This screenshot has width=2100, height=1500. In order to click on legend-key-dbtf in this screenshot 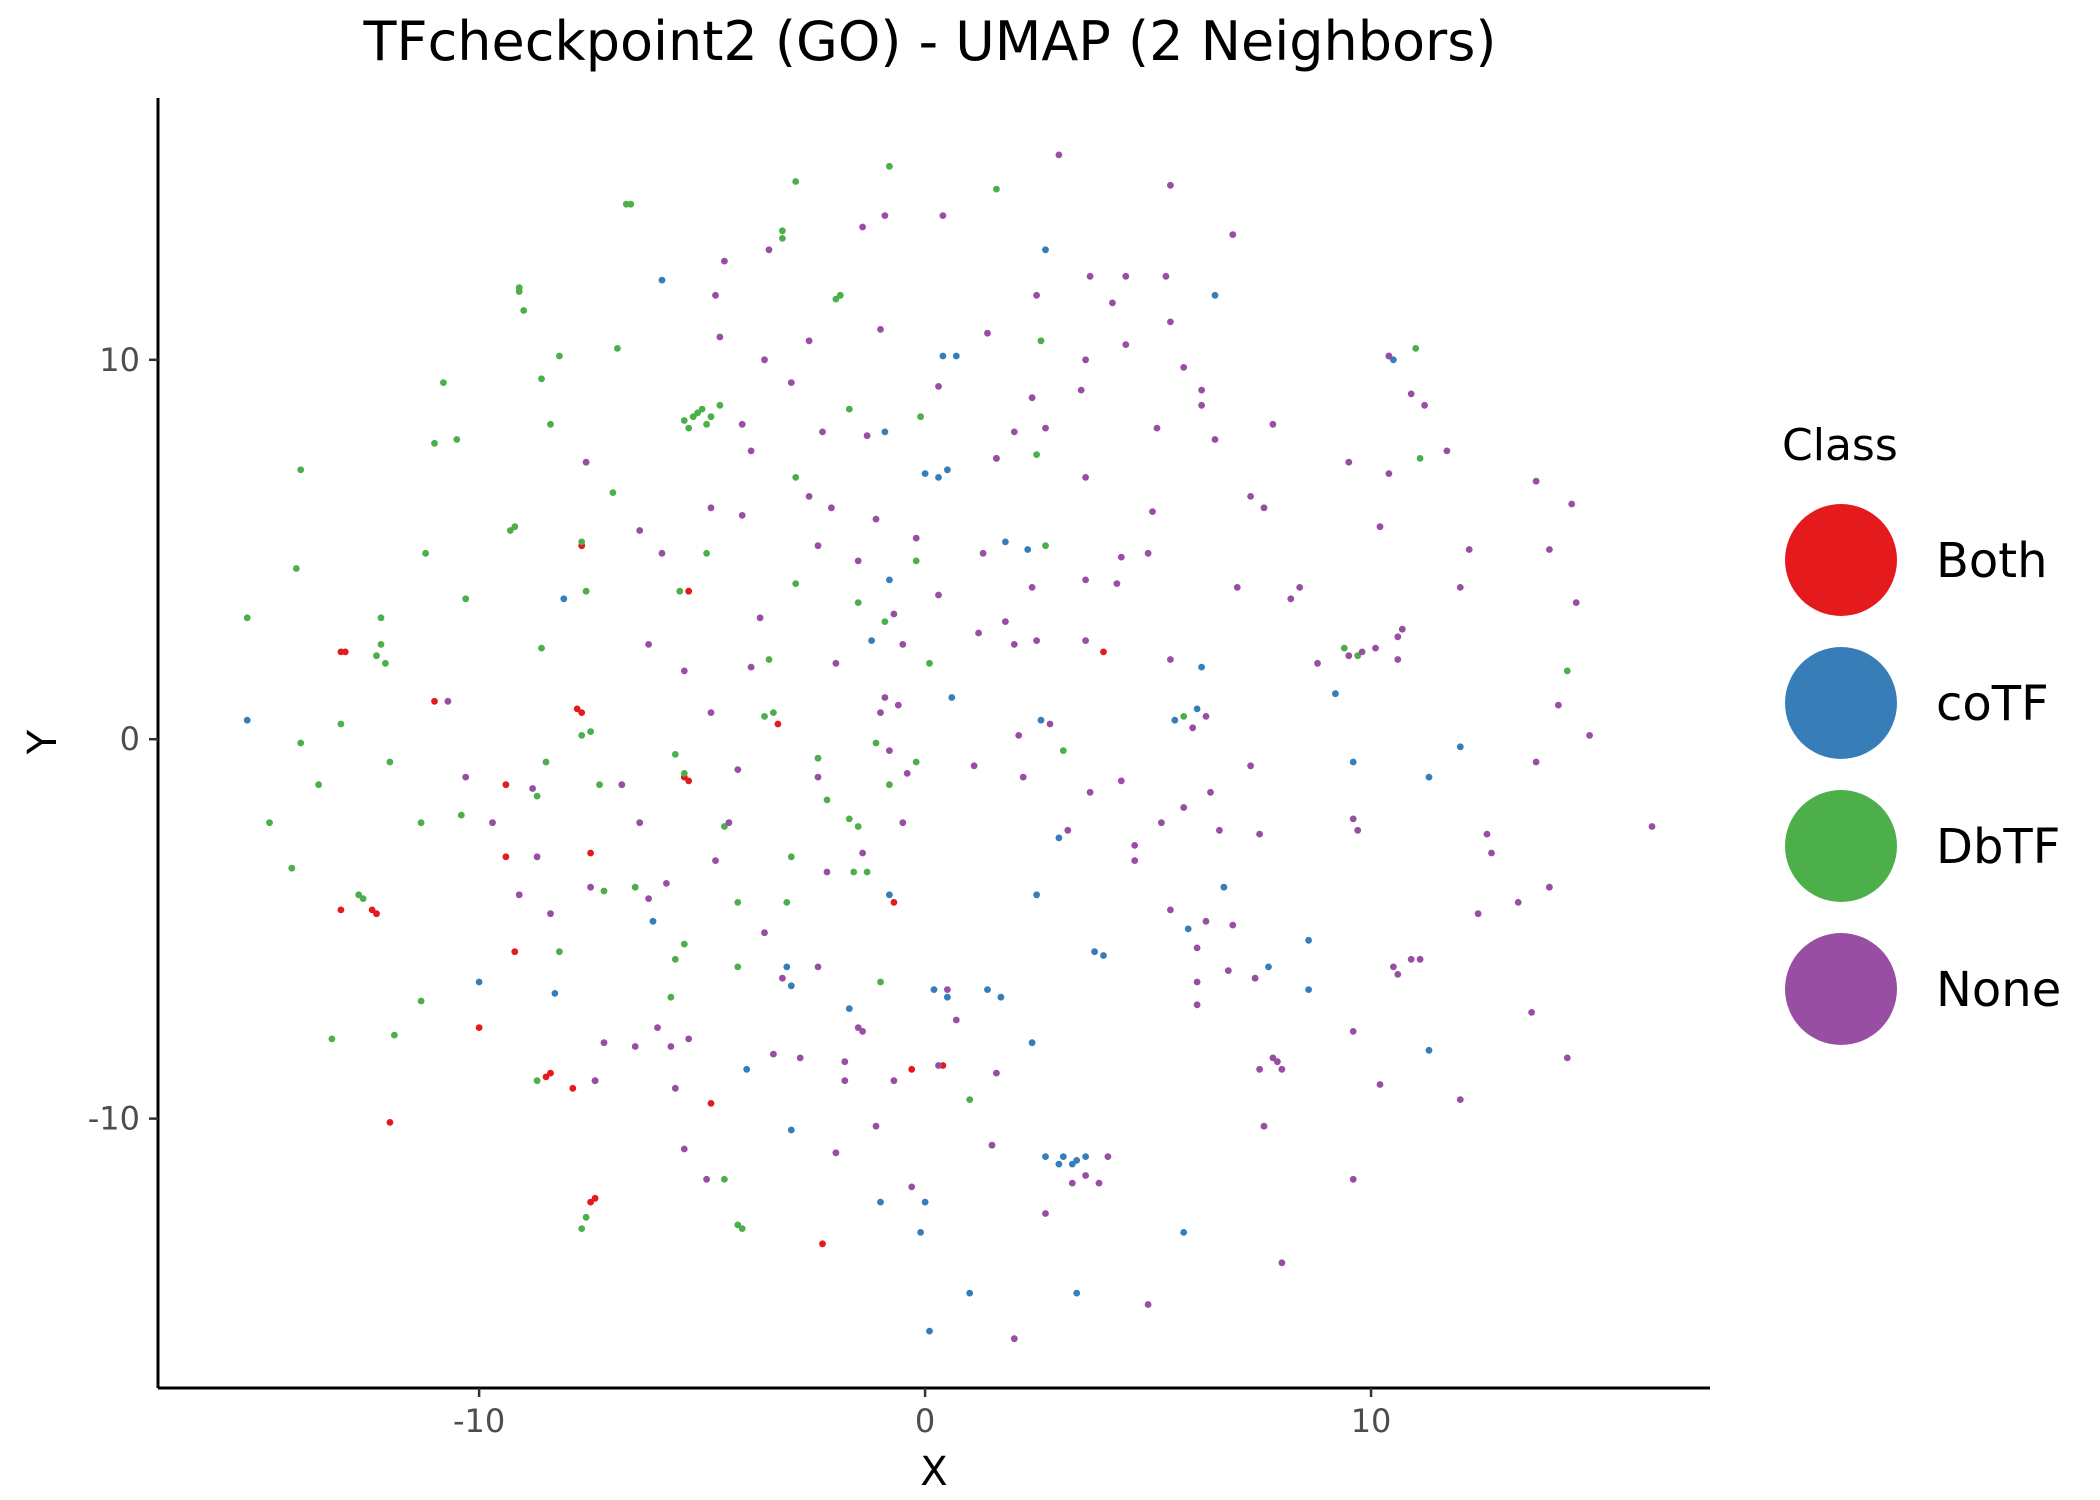, I will do `click(1841, 846)`.